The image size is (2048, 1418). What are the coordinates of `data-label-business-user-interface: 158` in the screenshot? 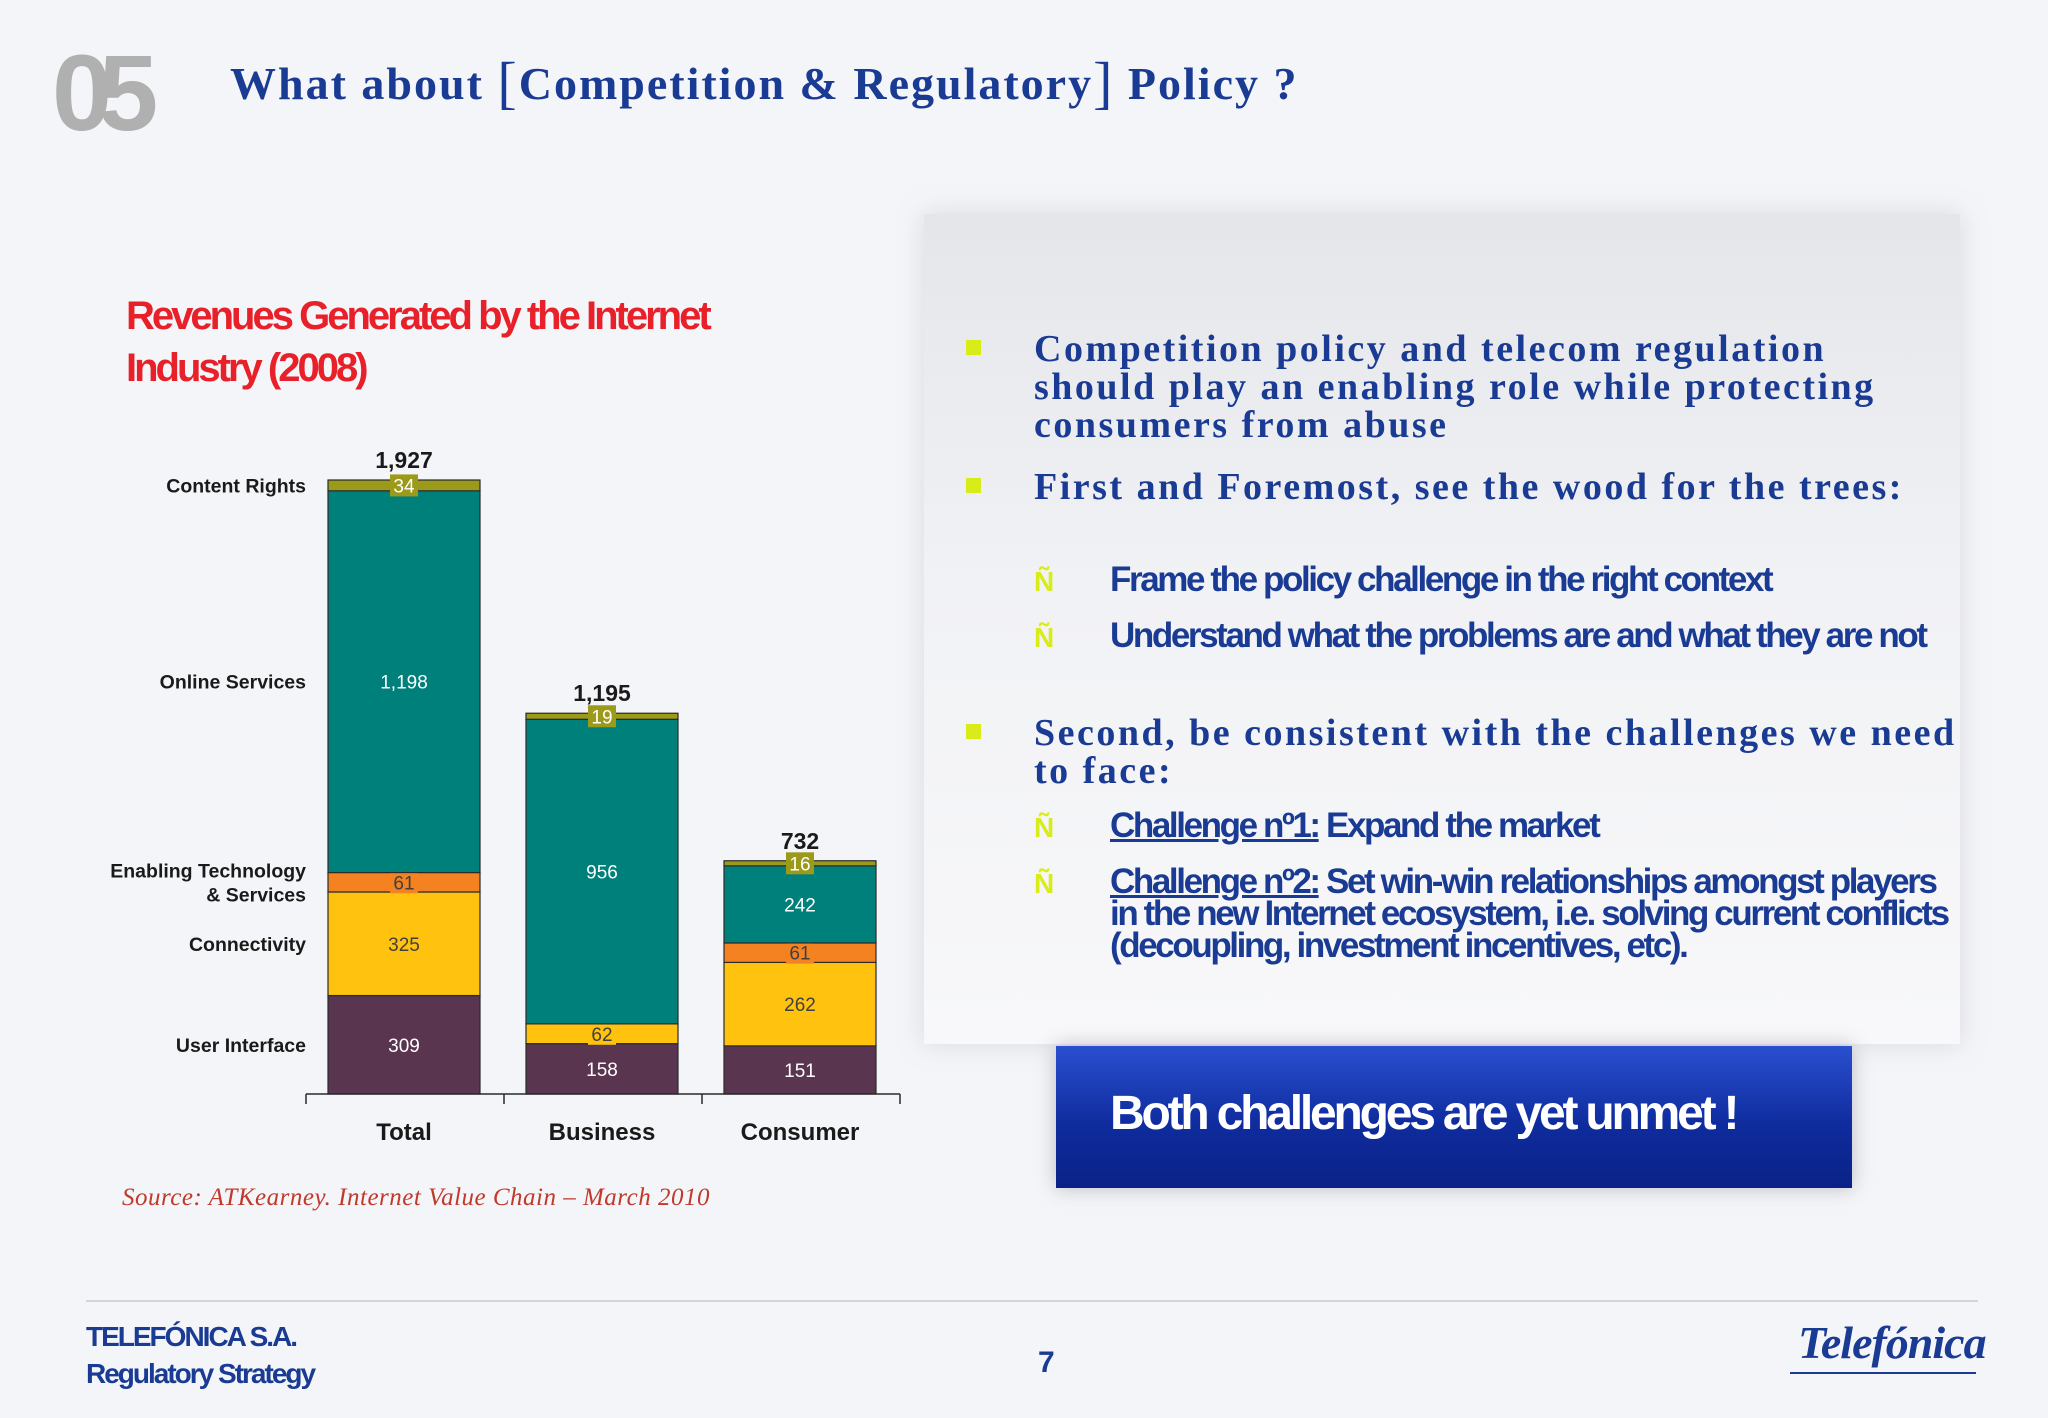 It's located at (602, 1070).